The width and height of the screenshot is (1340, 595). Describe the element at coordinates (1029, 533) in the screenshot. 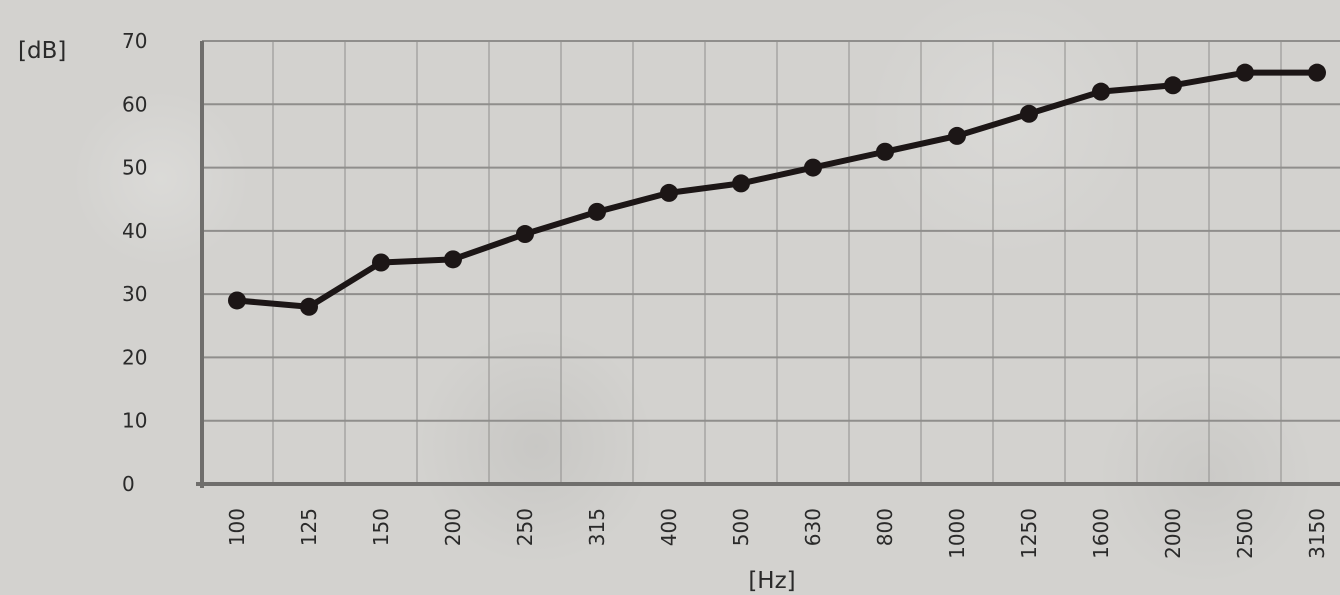

I see `x-tick-label: 1250` at that location.